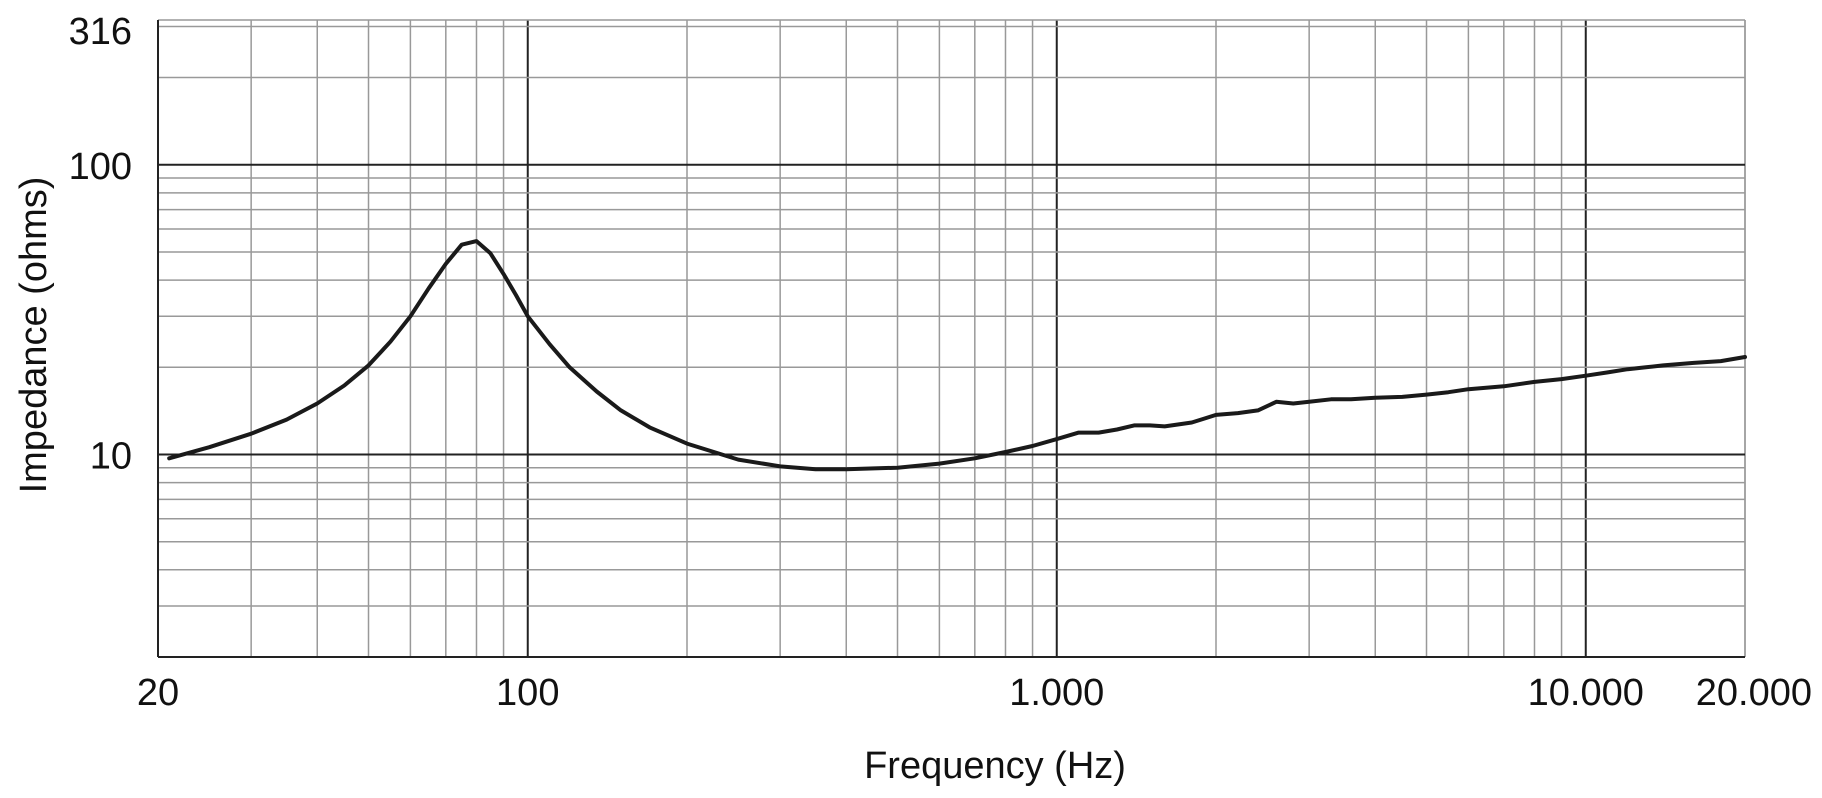  Describe the element at coordinates (995, 766) in the screenshot. I see `x-axis-title: Frequency (Hz)` at that location.